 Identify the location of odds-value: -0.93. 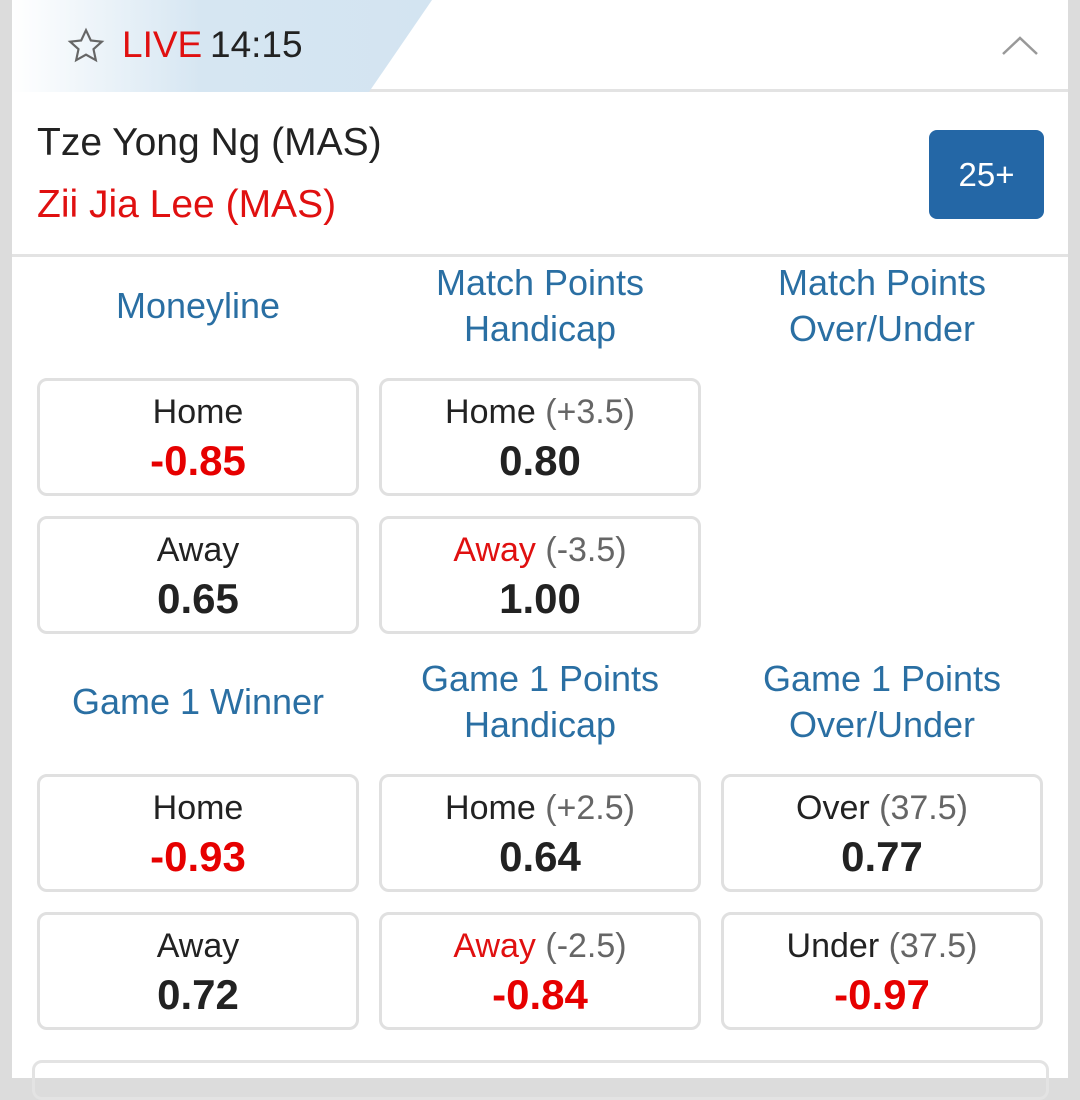
(198, 856).